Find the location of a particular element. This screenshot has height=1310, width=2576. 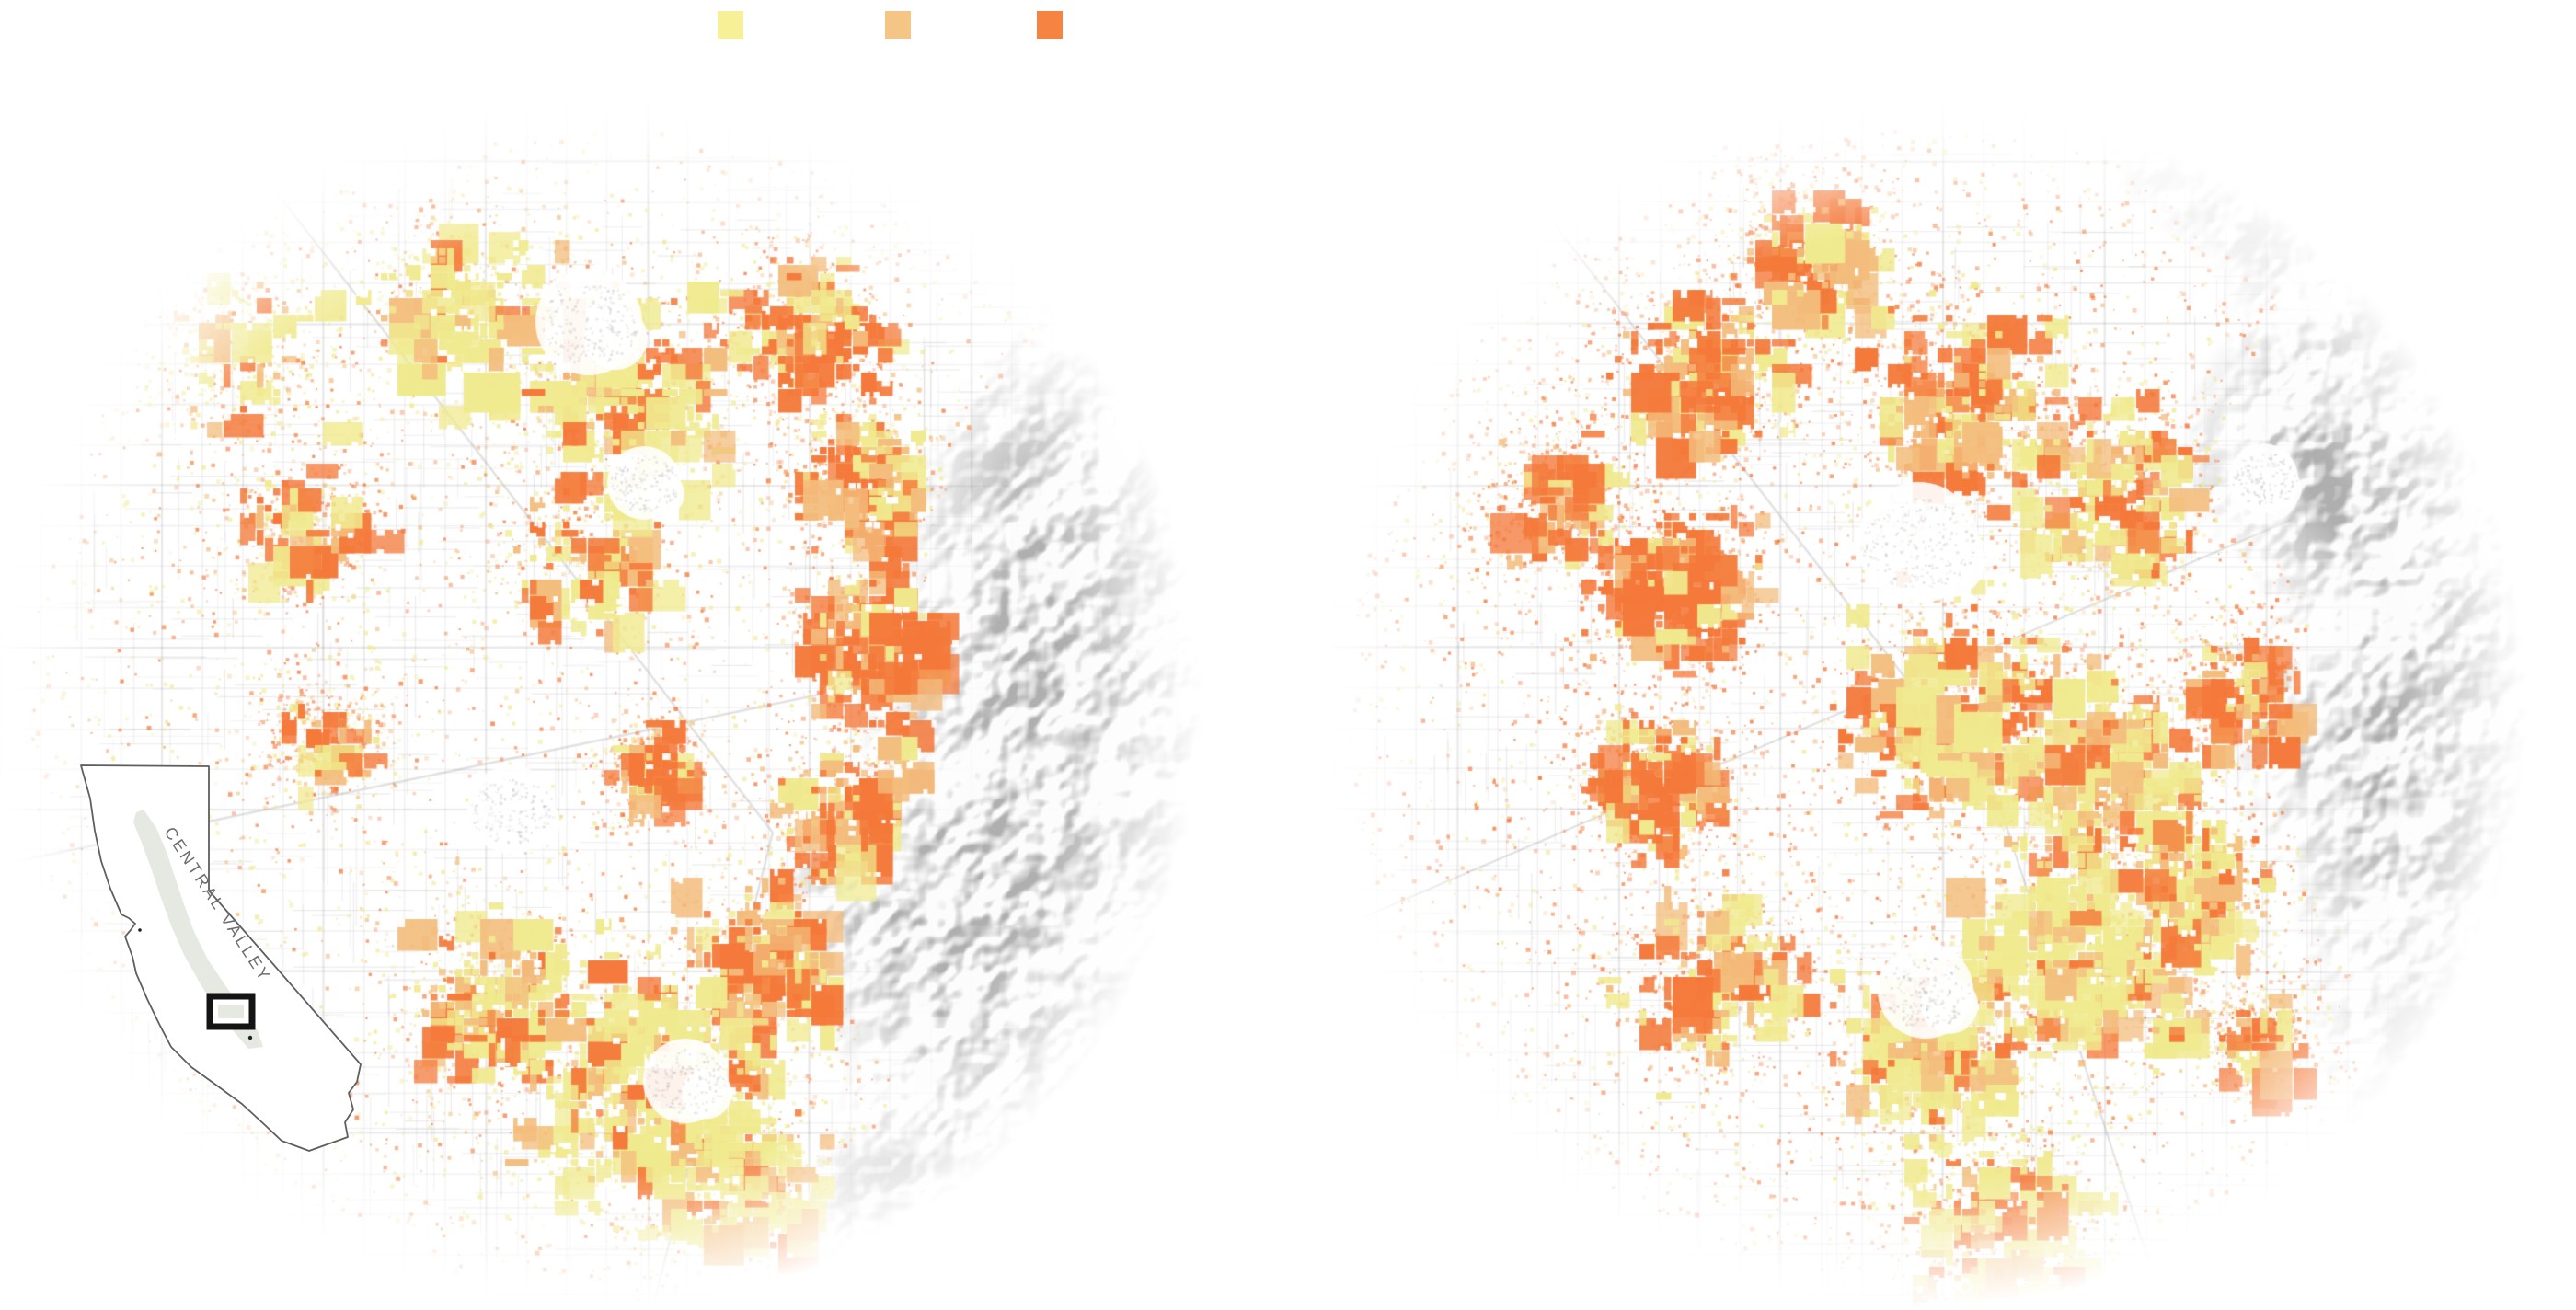

central-valley-region is located at coordinates (198, 929).